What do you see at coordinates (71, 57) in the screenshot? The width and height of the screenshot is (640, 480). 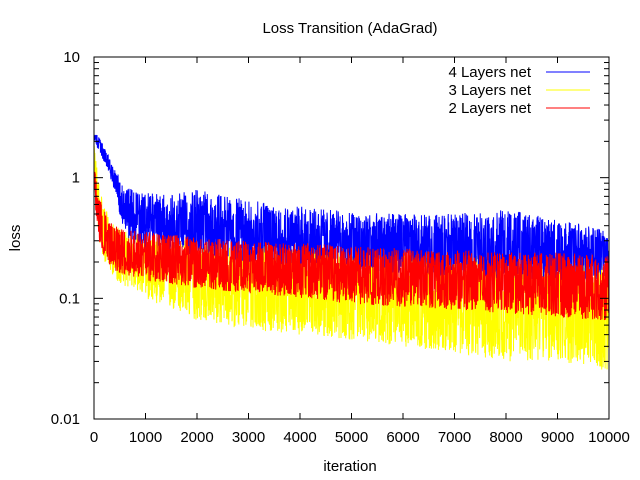 I see `y-tick-label: 10` at bounding box center [71, 57].